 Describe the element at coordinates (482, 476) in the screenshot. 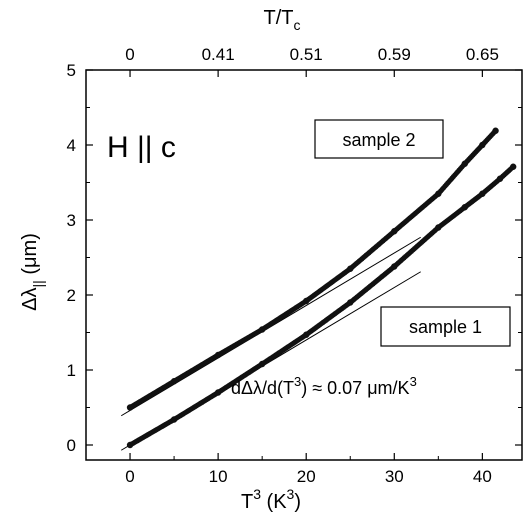

I see `x-tick-label: 40` at that location.